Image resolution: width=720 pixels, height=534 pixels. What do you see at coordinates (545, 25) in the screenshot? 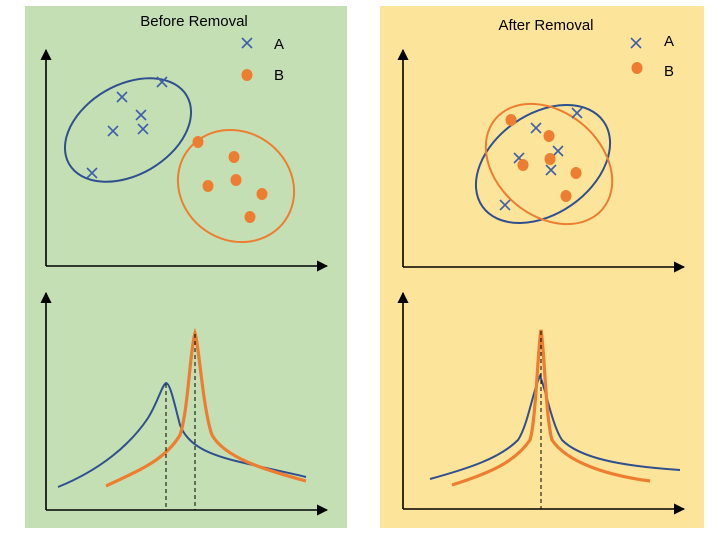
I see `after-title: After Removal` at bounding box center [545, 25].